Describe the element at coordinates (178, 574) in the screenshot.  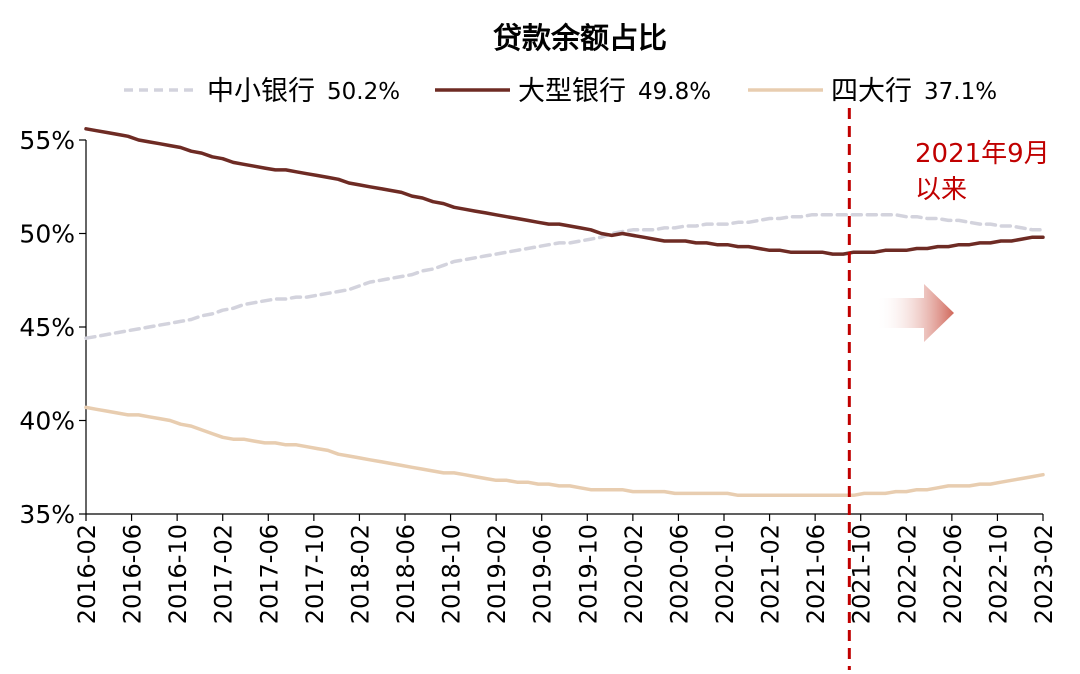
I see `x-tick-label: 2016-10` at that location.